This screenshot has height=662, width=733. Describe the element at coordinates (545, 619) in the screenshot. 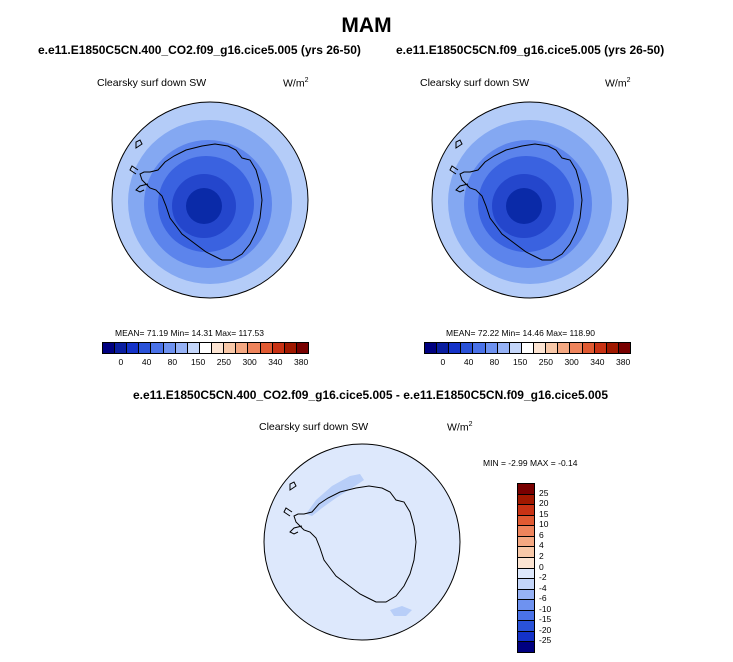

I see `difference-colorbar-tick-label: -15` at that location.